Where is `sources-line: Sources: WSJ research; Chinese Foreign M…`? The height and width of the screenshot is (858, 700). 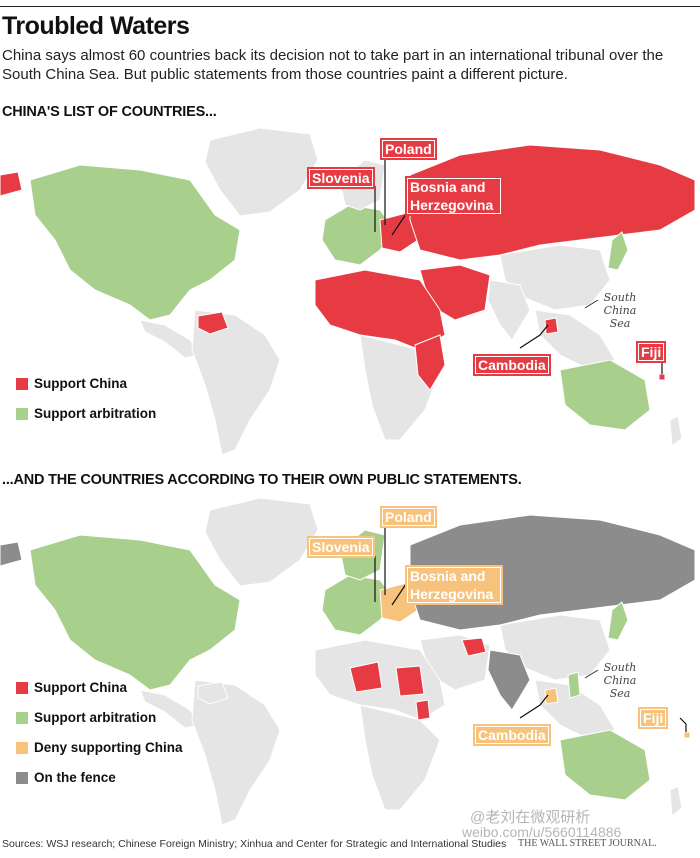
sources-line: Sources: WSJ research; Chinese Foreign M… is located at coordinates (254, 844).